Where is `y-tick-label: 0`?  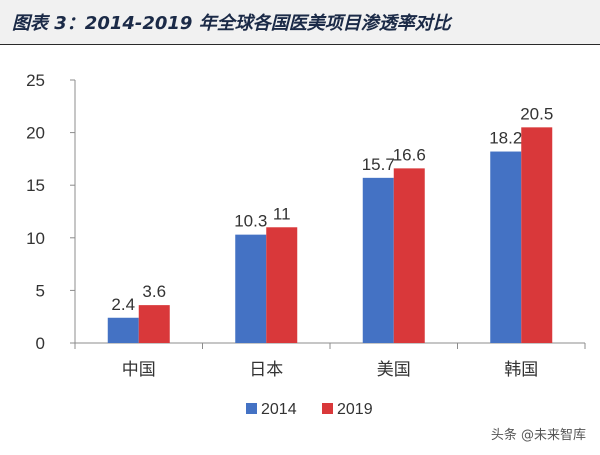 y-tick-label: 0 is located at coordinates (40, 343).